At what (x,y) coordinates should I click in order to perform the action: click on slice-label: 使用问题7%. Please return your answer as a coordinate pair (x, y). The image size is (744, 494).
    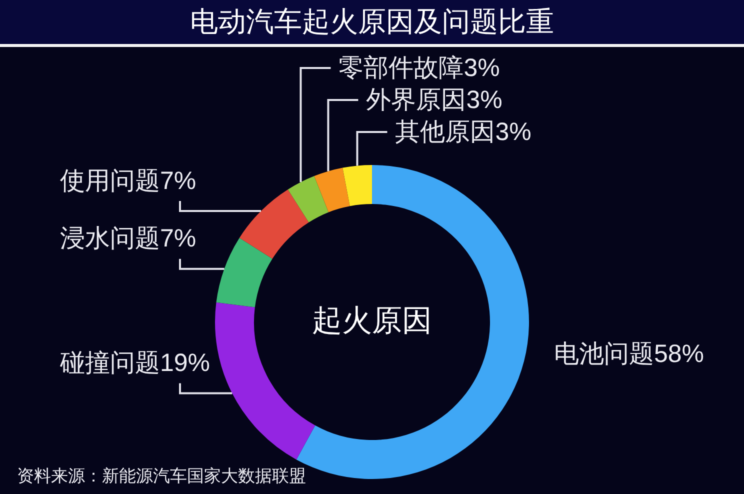
    Looking at the image, I should click on (128, 180).